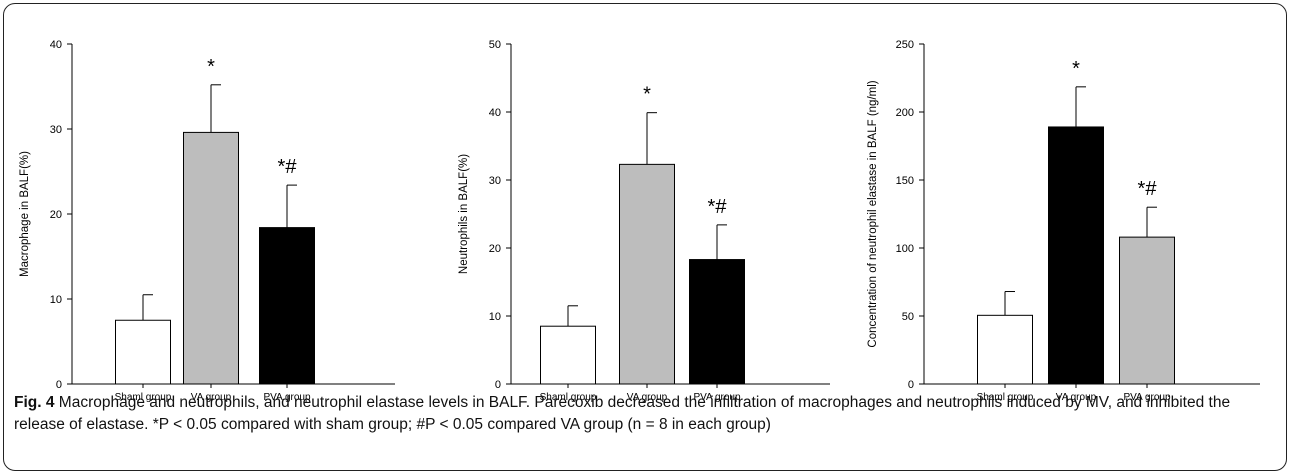 The width and height of the screenshot is (1292, 476). I want to click on y-tick-label: 150, so click(905, 181).